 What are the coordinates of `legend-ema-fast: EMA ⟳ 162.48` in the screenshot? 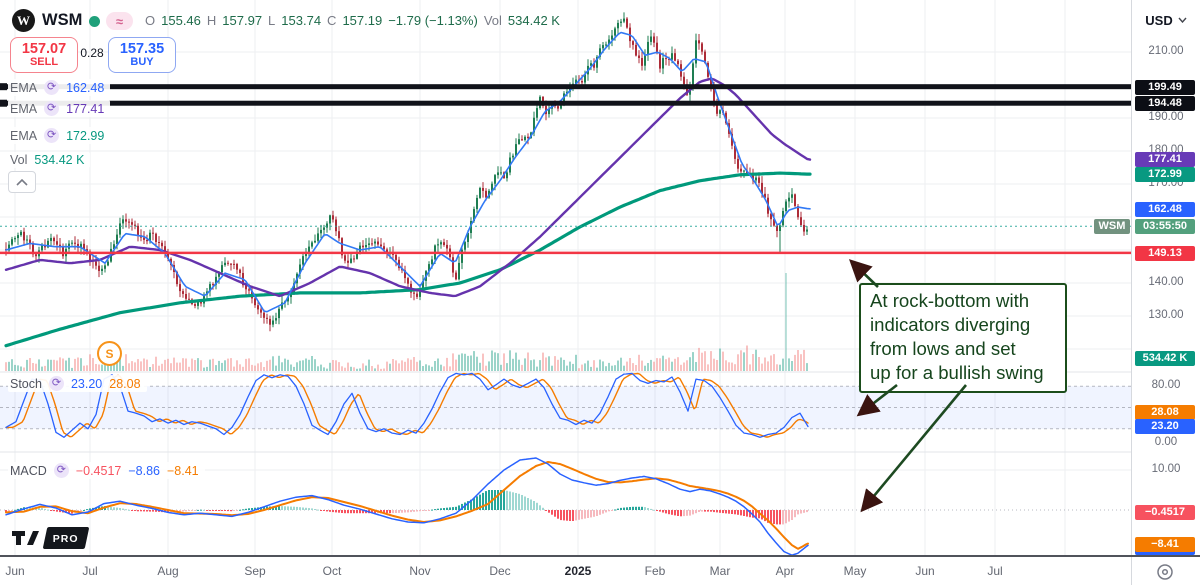 It's located at (59, 87).